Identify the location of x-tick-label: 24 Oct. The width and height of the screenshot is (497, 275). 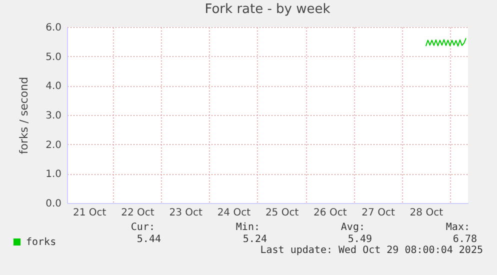
(234, 213).